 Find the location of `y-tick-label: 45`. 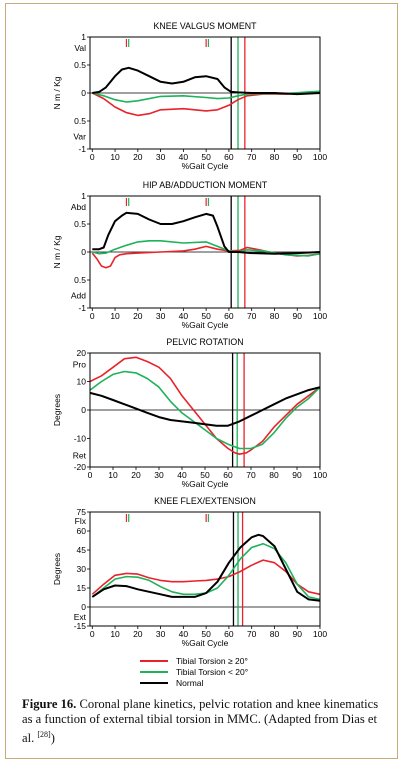

y-tick-label: 45 is located at coordinates (82, 550).